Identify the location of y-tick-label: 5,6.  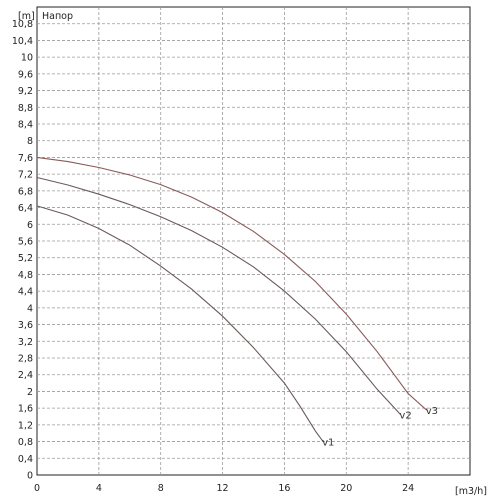
(25, 242).